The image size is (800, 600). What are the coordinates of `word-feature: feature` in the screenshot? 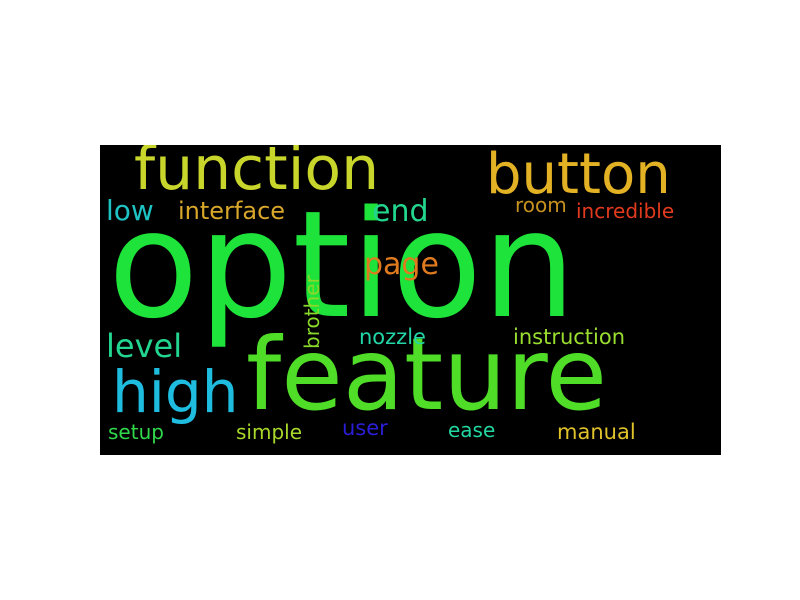 It's located at (427, 374).